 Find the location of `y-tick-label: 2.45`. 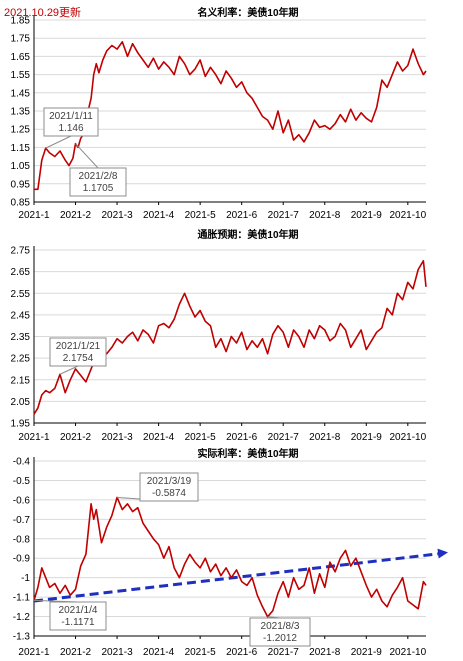

y-tick-label: 2.45 is located at coordinates (21, 315).